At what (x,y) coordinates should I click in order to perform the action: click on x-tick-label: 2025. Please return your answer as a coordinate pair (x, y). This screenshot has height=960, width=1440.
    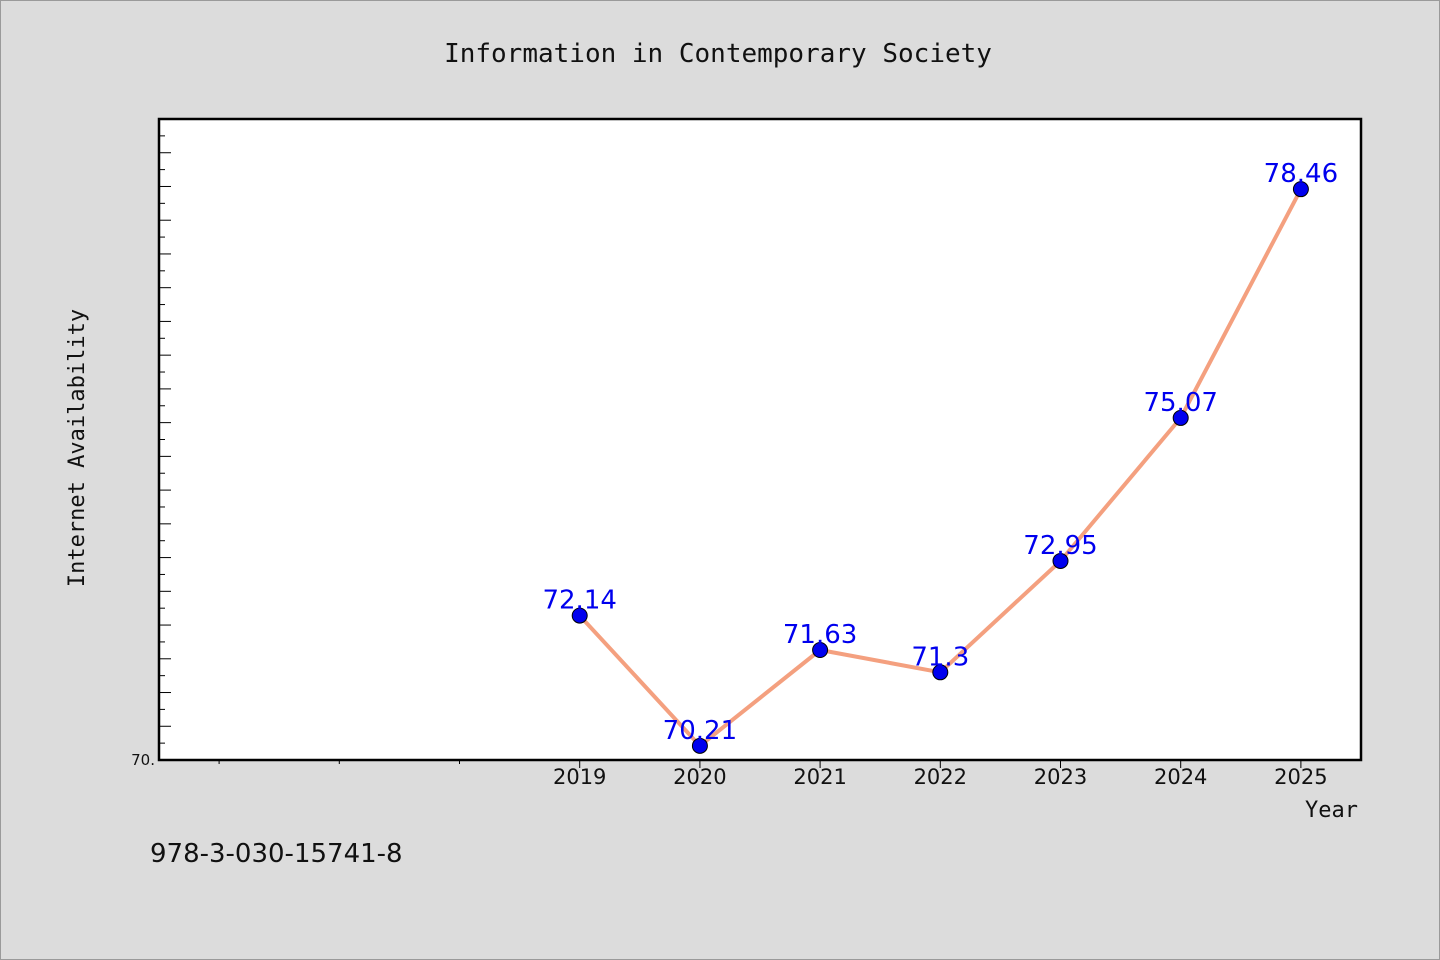
    Looking at the image, I should click on (1300, 777).